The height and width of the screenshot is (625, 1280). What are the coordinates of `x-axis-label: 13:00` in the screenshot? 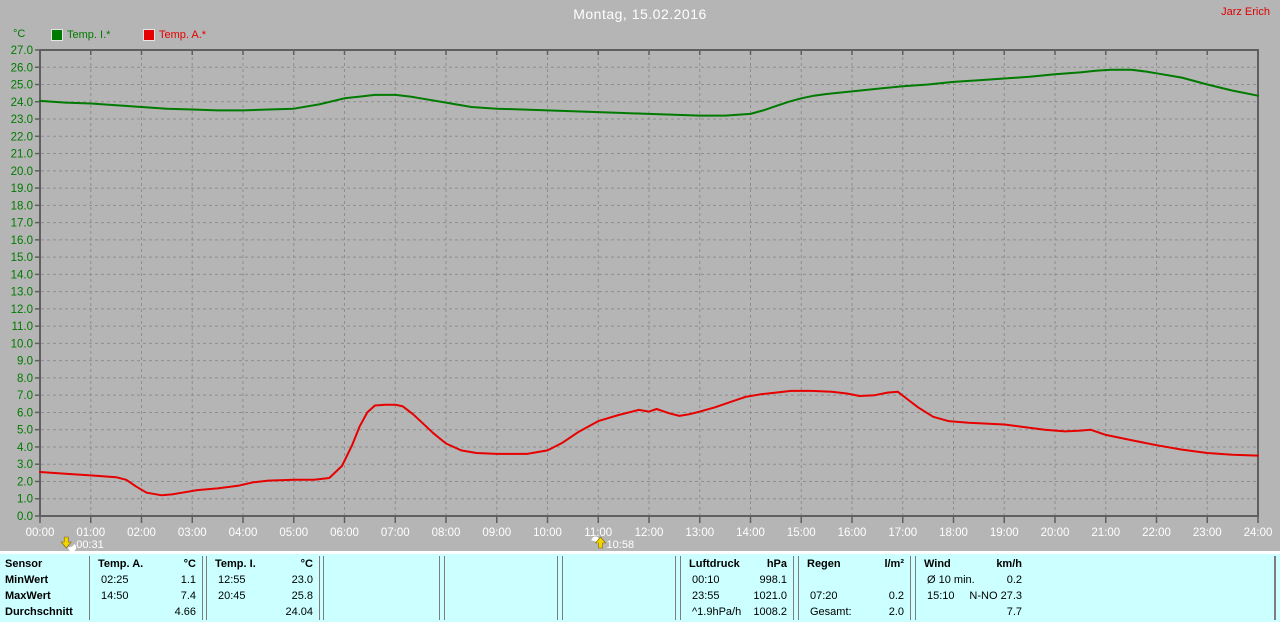 It's located at (699, 533).